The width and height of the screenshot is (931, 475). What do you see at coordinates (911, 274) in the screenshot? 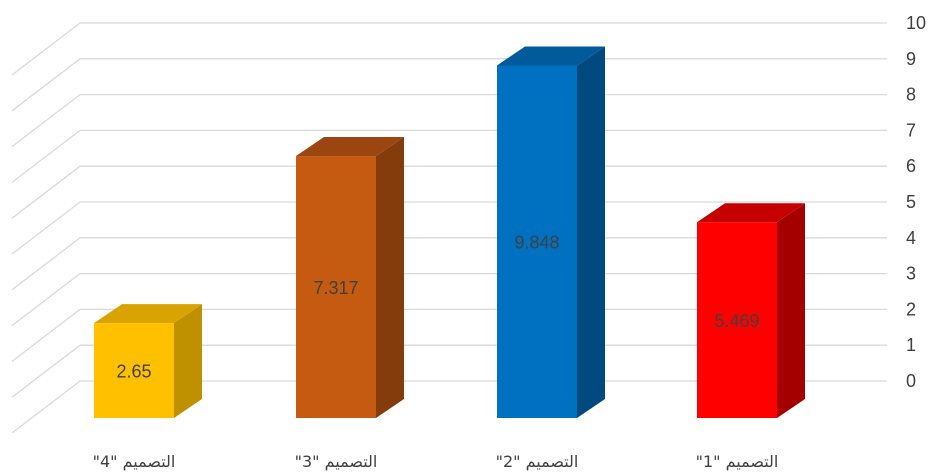
I see `y-tick-label-3: 3` at bounding box center [911, 274].